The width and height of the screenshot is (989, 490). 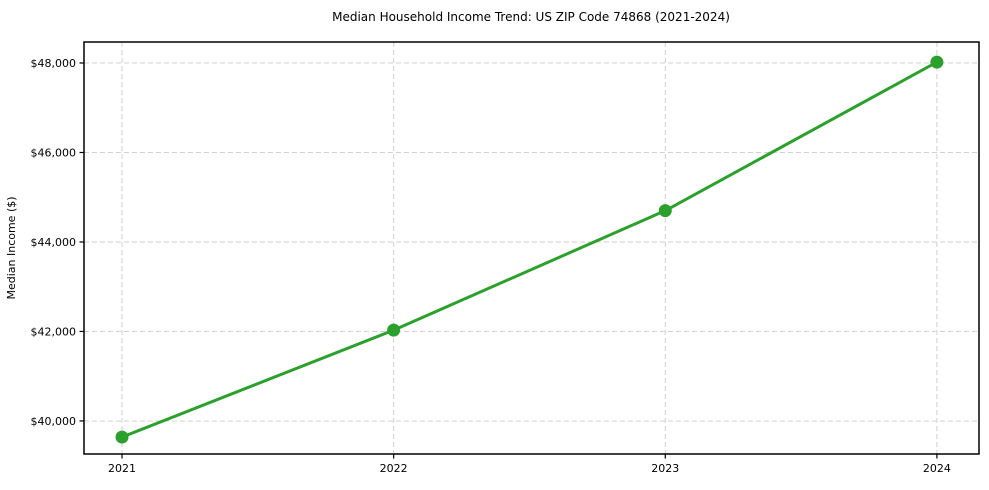 What do you see at coordinates (665, 468) in the screenshot?
I see `x-tick-label: 2023` at bounding box center [665, 468].